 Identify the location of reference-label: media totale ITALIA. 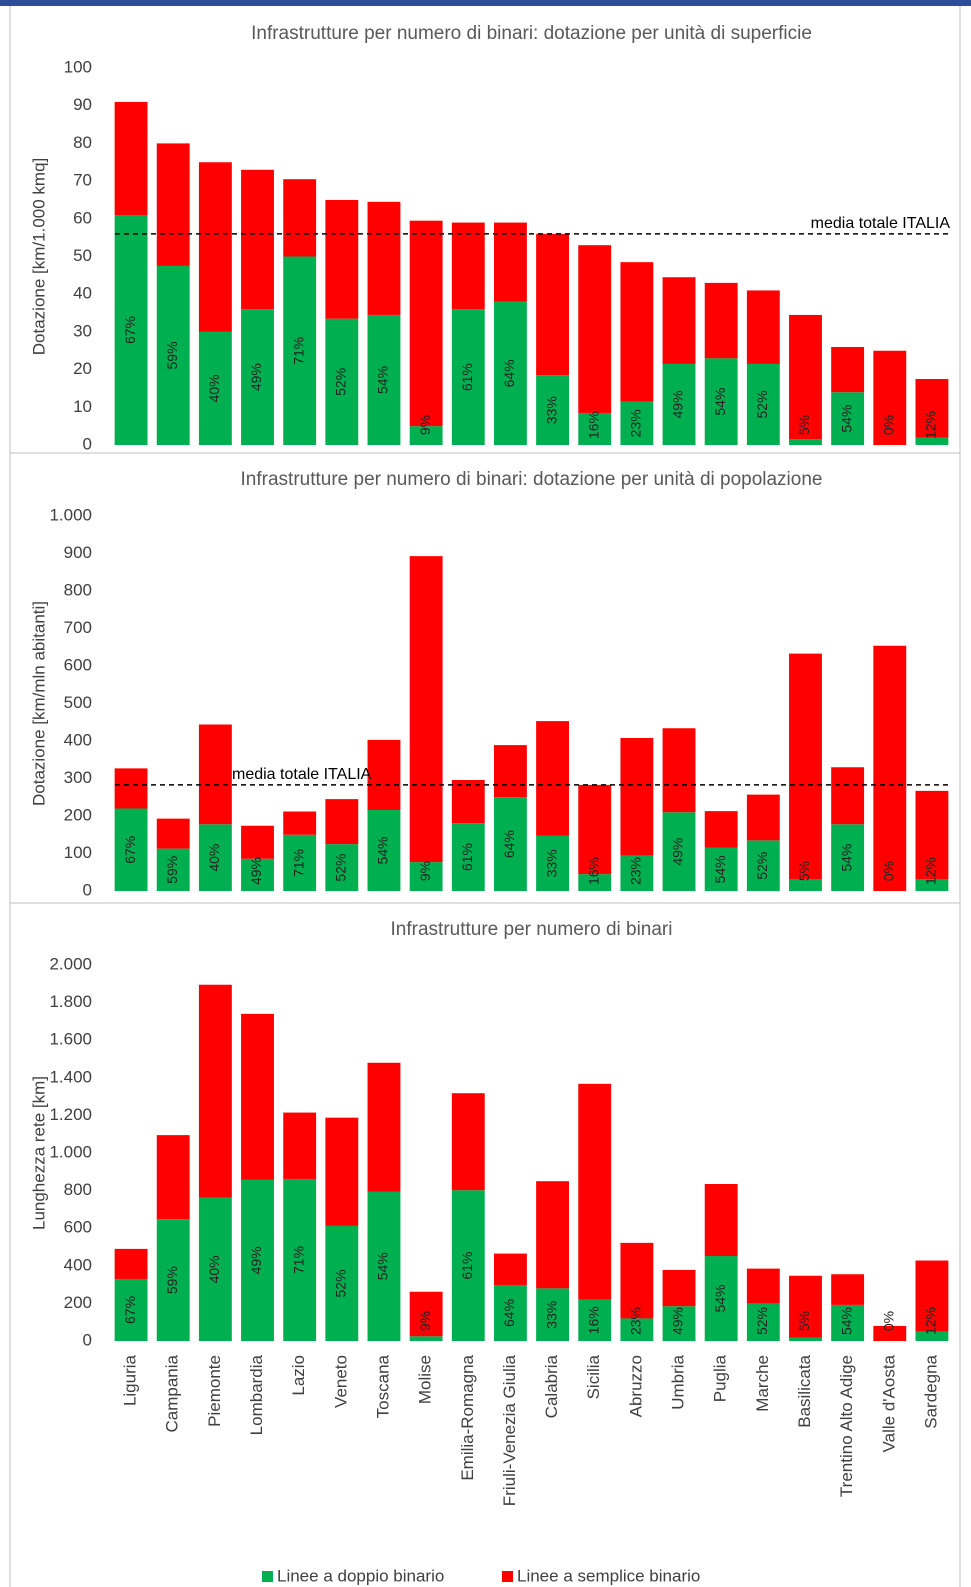
(881, 223).